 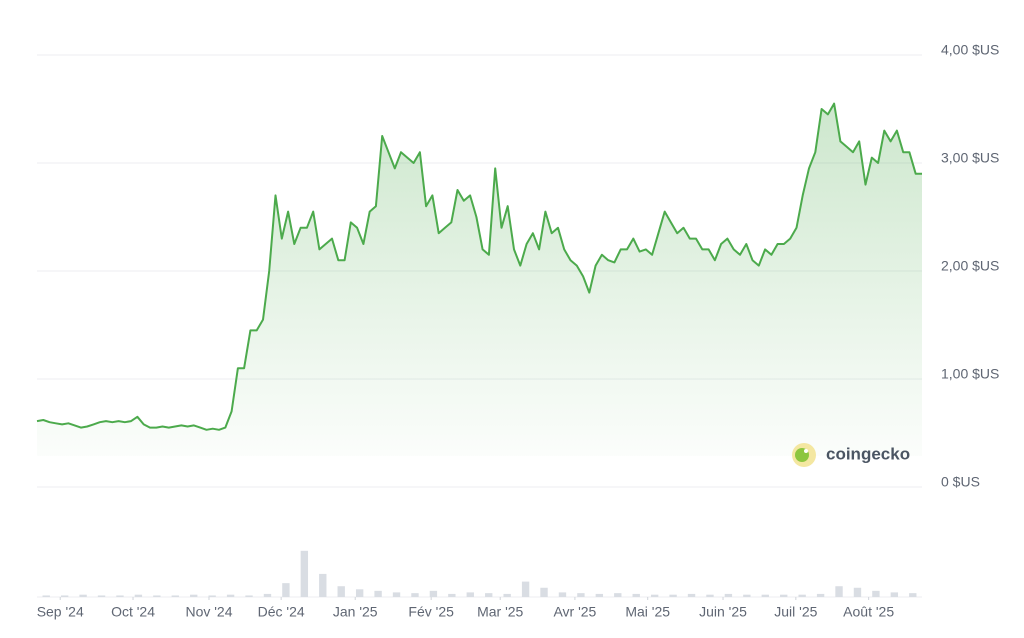 What do you see at coordinates (133, 612) in the screenshot?
I see `x-tick-label: Oct '24` at bounding box center [133, 612].